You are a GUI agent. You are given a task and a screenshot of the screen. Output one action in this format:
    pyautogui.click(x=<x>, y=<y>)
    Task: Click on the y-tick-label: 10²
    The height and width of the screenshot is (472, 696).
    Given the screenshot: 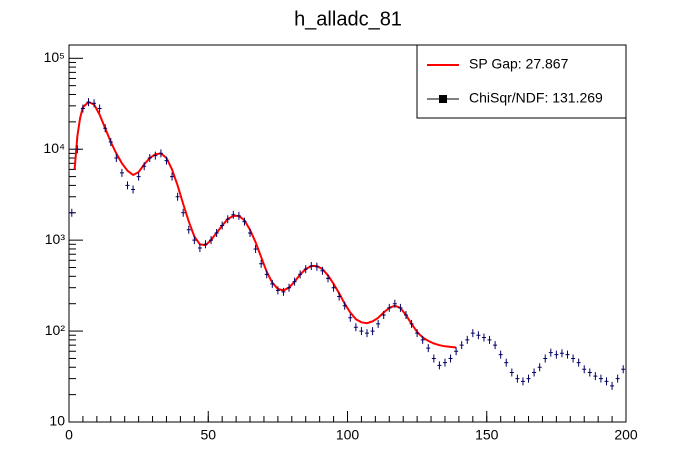 What is the action you would take?
    pyautogui.click(x=55, y=330)
    